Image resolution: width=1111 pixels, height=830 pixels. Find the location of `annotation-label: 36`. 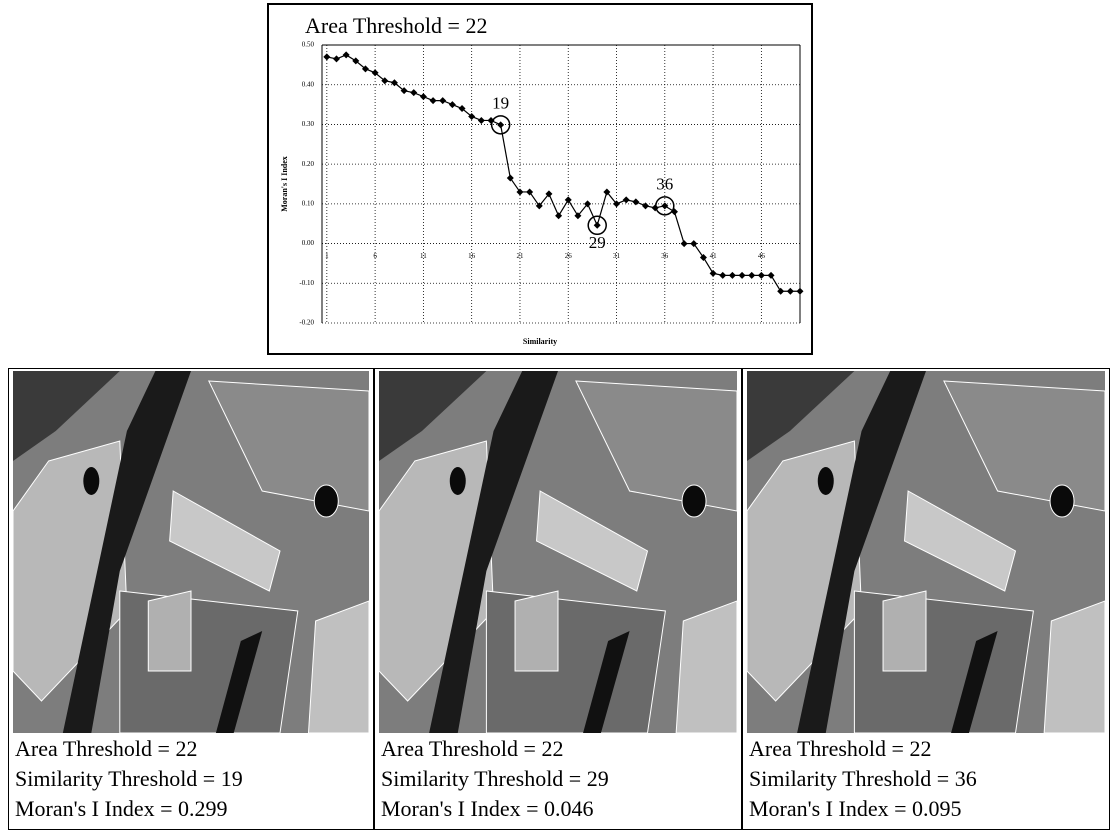

annotation-label: 36 is located at coordinates (664, 184).